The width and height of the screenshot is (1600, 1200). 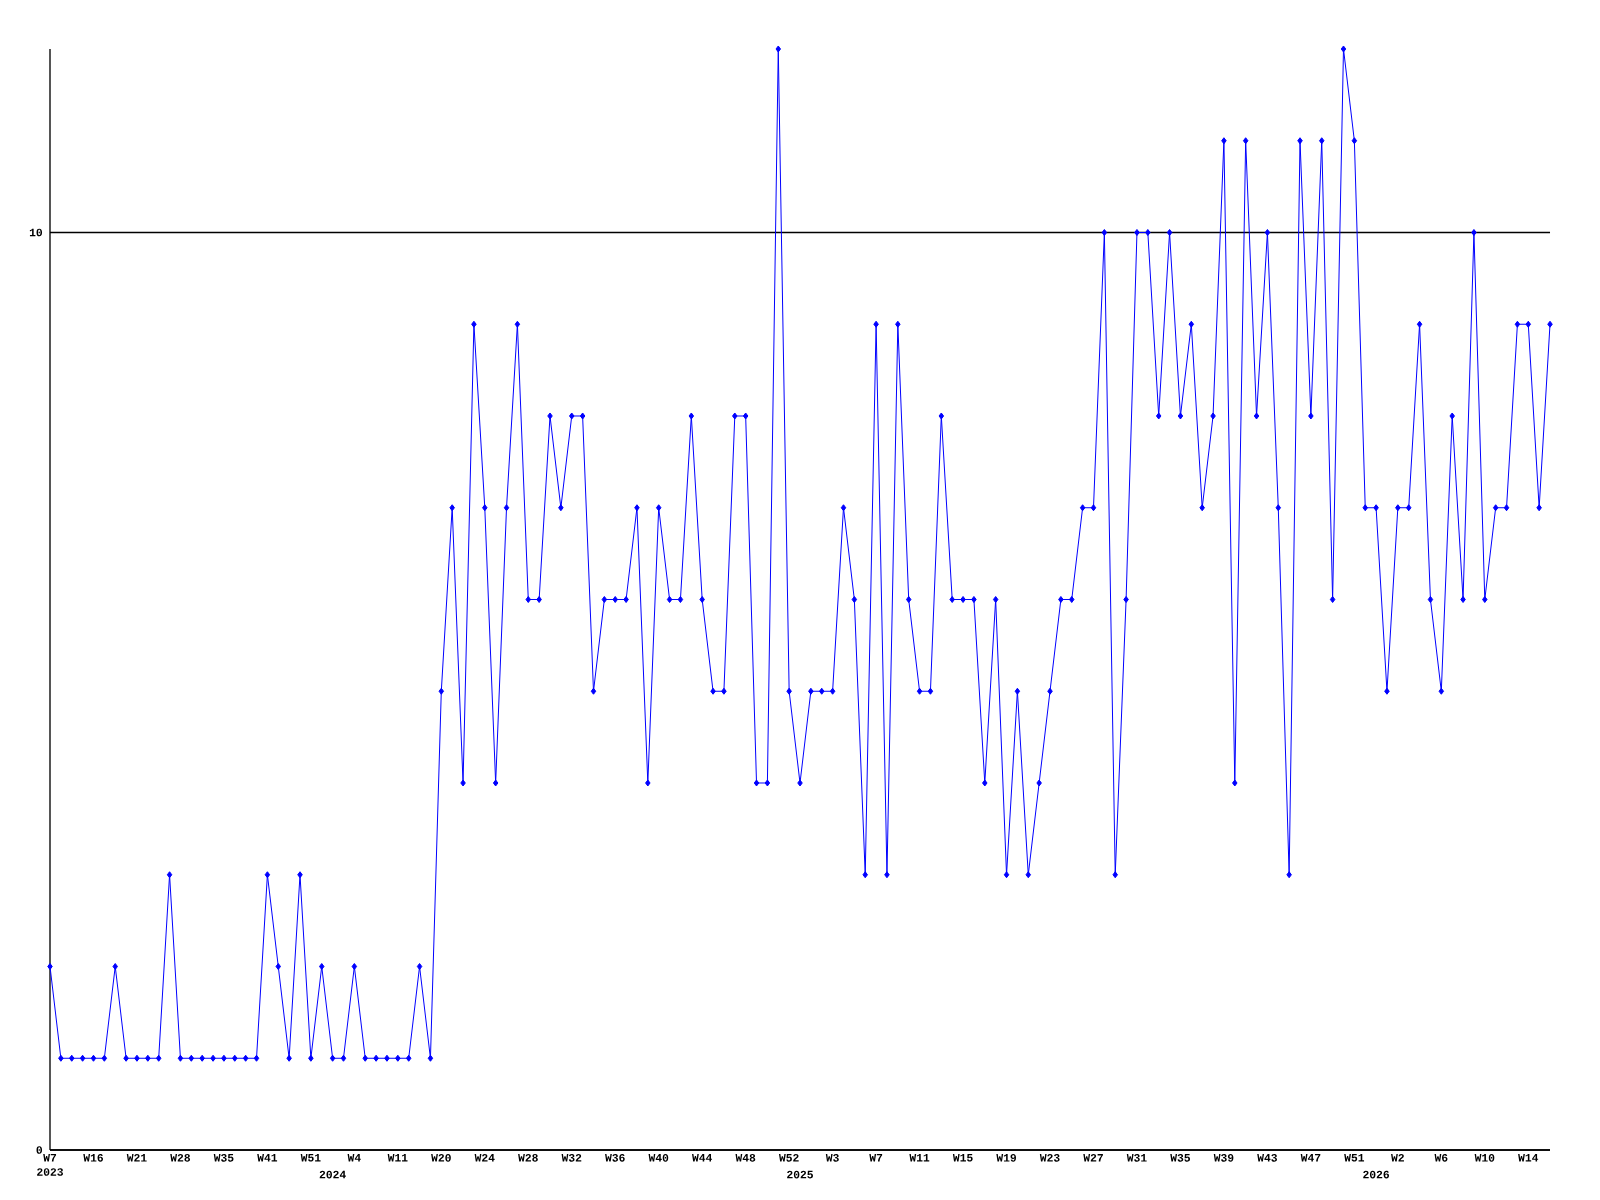 I want to click on x-tick-label: W27, so click(x=1093, y=1158).